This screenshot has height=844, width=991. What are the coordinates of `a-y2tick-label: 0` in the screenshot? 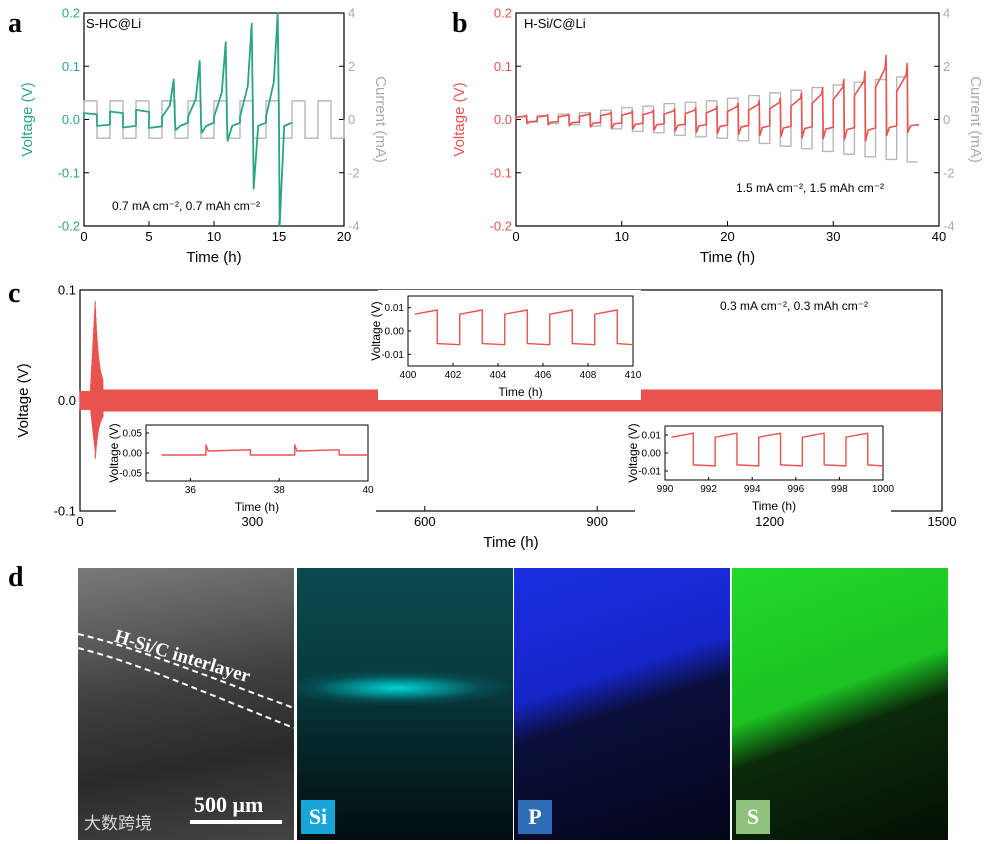 It's located at (351, 119).